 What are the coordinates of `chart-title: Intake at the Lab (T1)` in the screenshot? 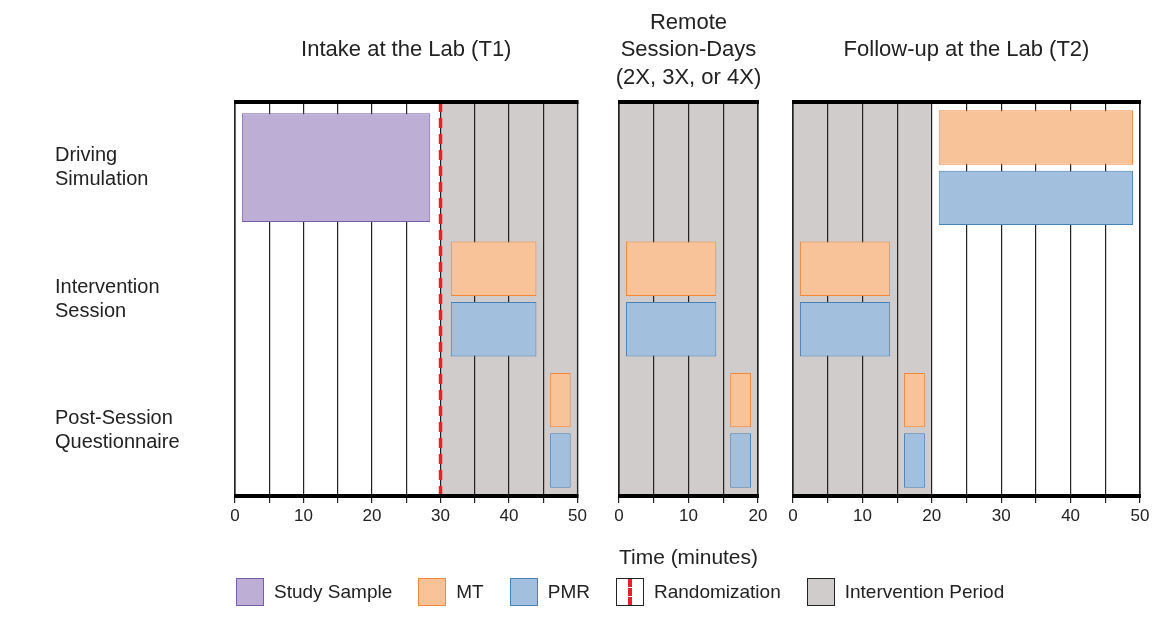 It's located at (406, 49).